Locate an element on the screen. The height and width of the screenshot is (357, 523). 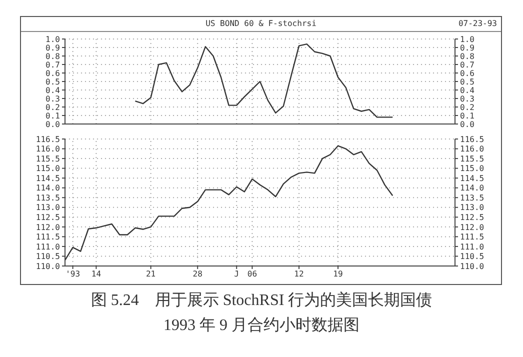
x-tick-label: 19 is located at coordinates (338, 274).